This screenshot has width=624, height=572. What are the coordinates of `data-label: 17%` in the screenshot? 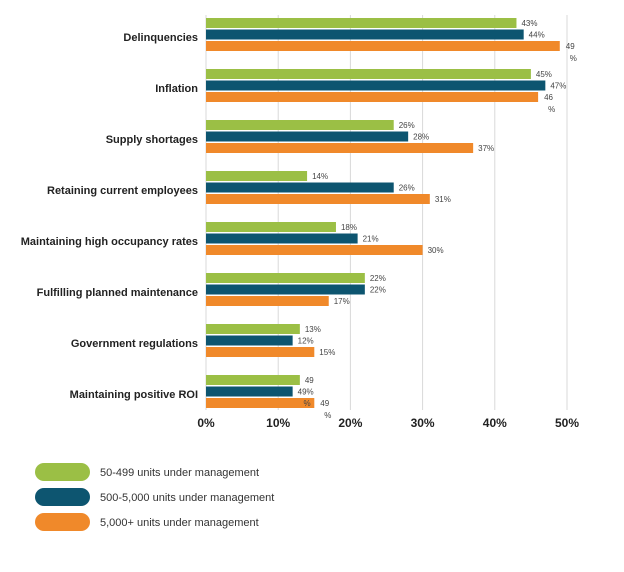 It's located at (342, 301).